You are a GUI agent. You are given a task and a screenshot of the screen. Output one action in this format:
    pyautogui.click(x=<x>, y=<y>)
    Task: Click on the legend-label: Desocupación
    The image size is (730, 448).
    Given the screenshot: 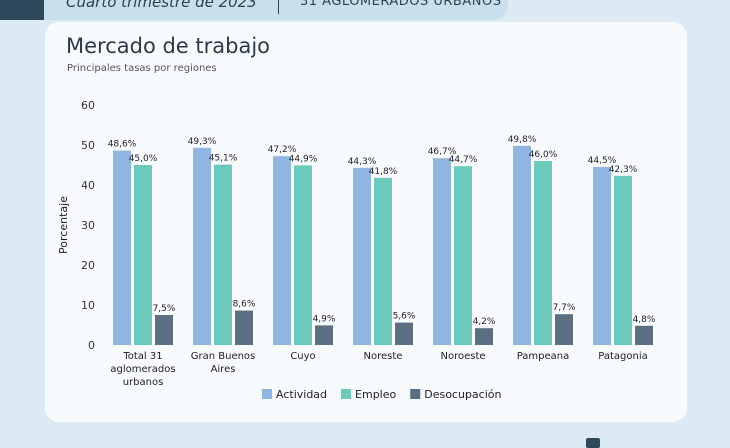 What is the action you would take?
    pyautogui.click(x=462, y=394)
    